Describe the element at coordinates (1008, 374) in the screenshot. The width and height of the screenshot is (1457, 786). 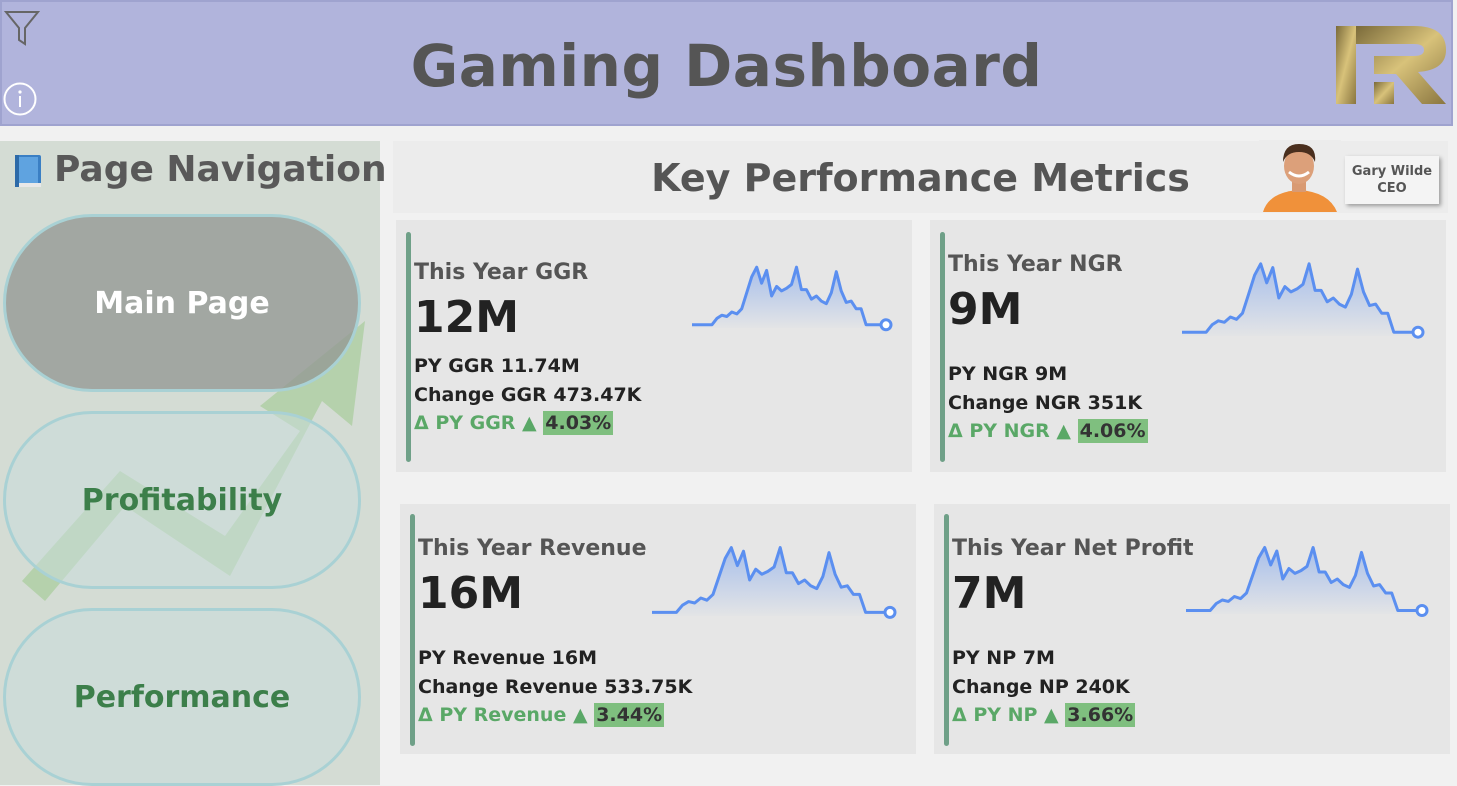
I see `card-py: PY NGR 9M` at that location.